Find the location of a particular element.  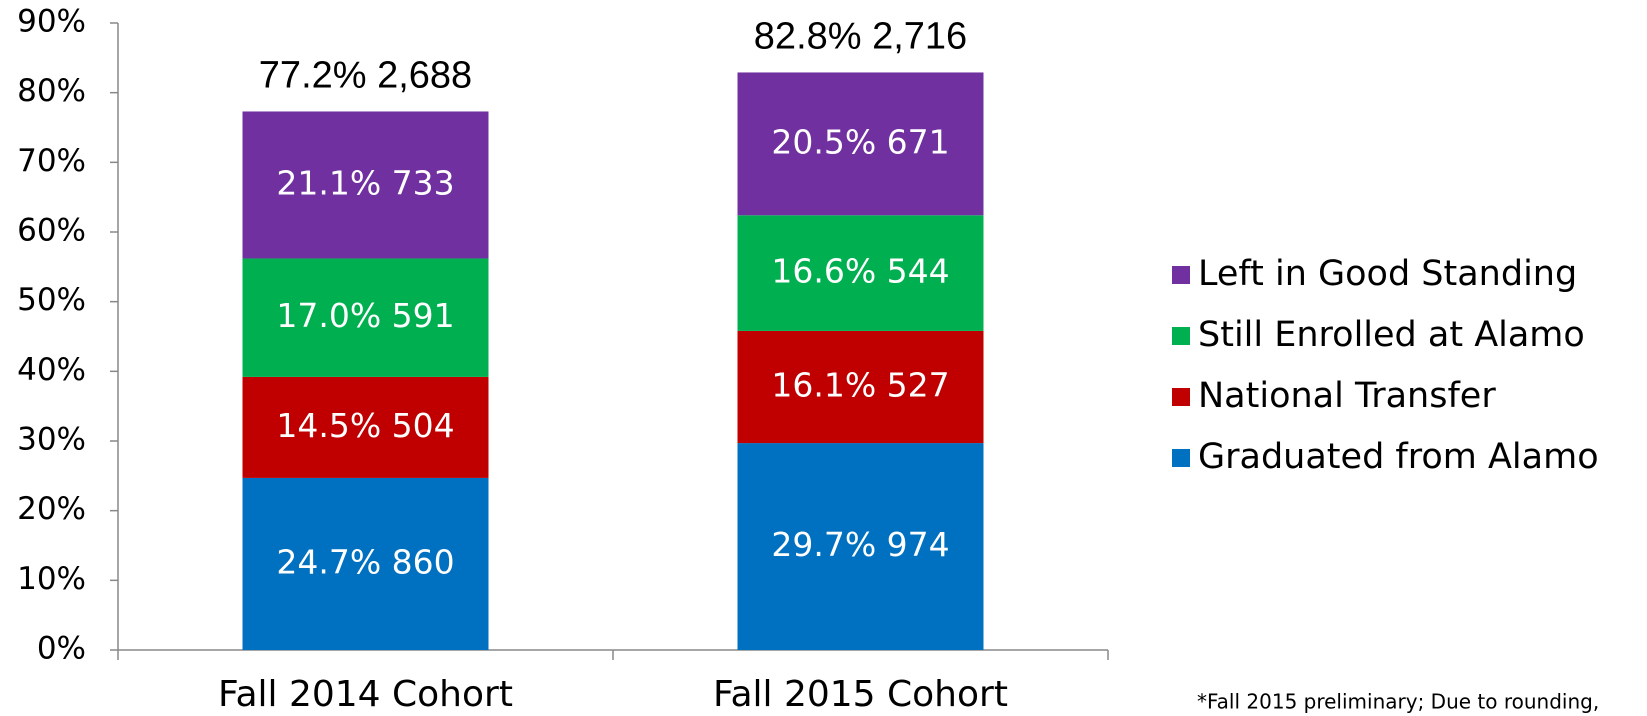

y-tick-label: 10% is located at coordinates (51, 579).